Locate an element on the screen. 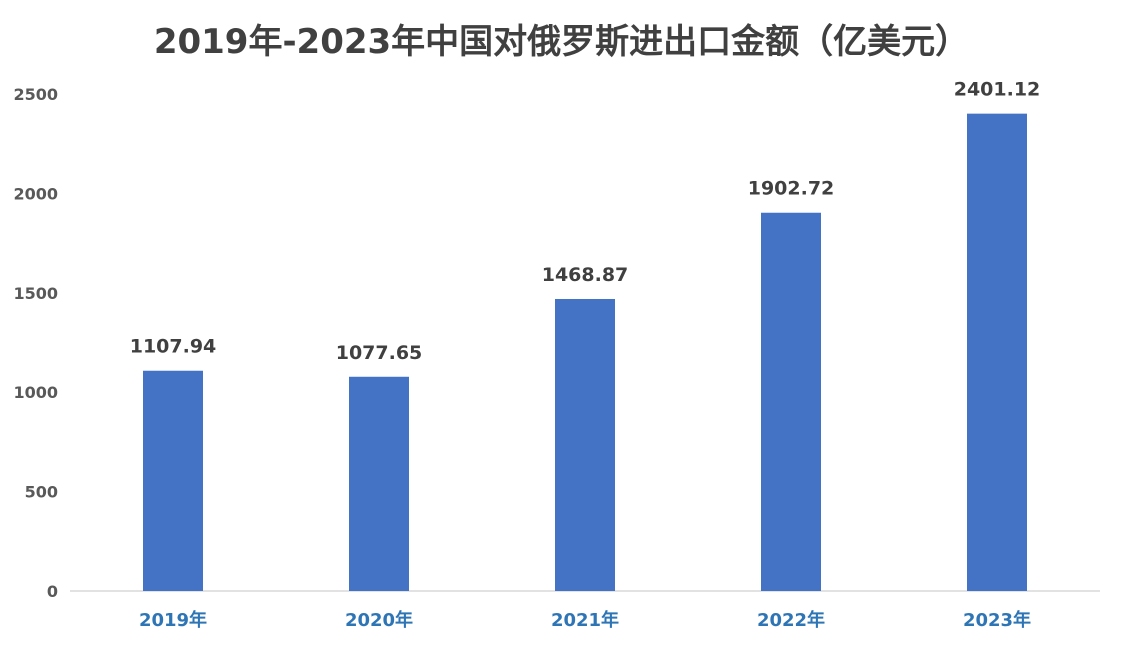 The image size is (1123, 650). data-label: 1902.72 is located at coordinates (791, 189).